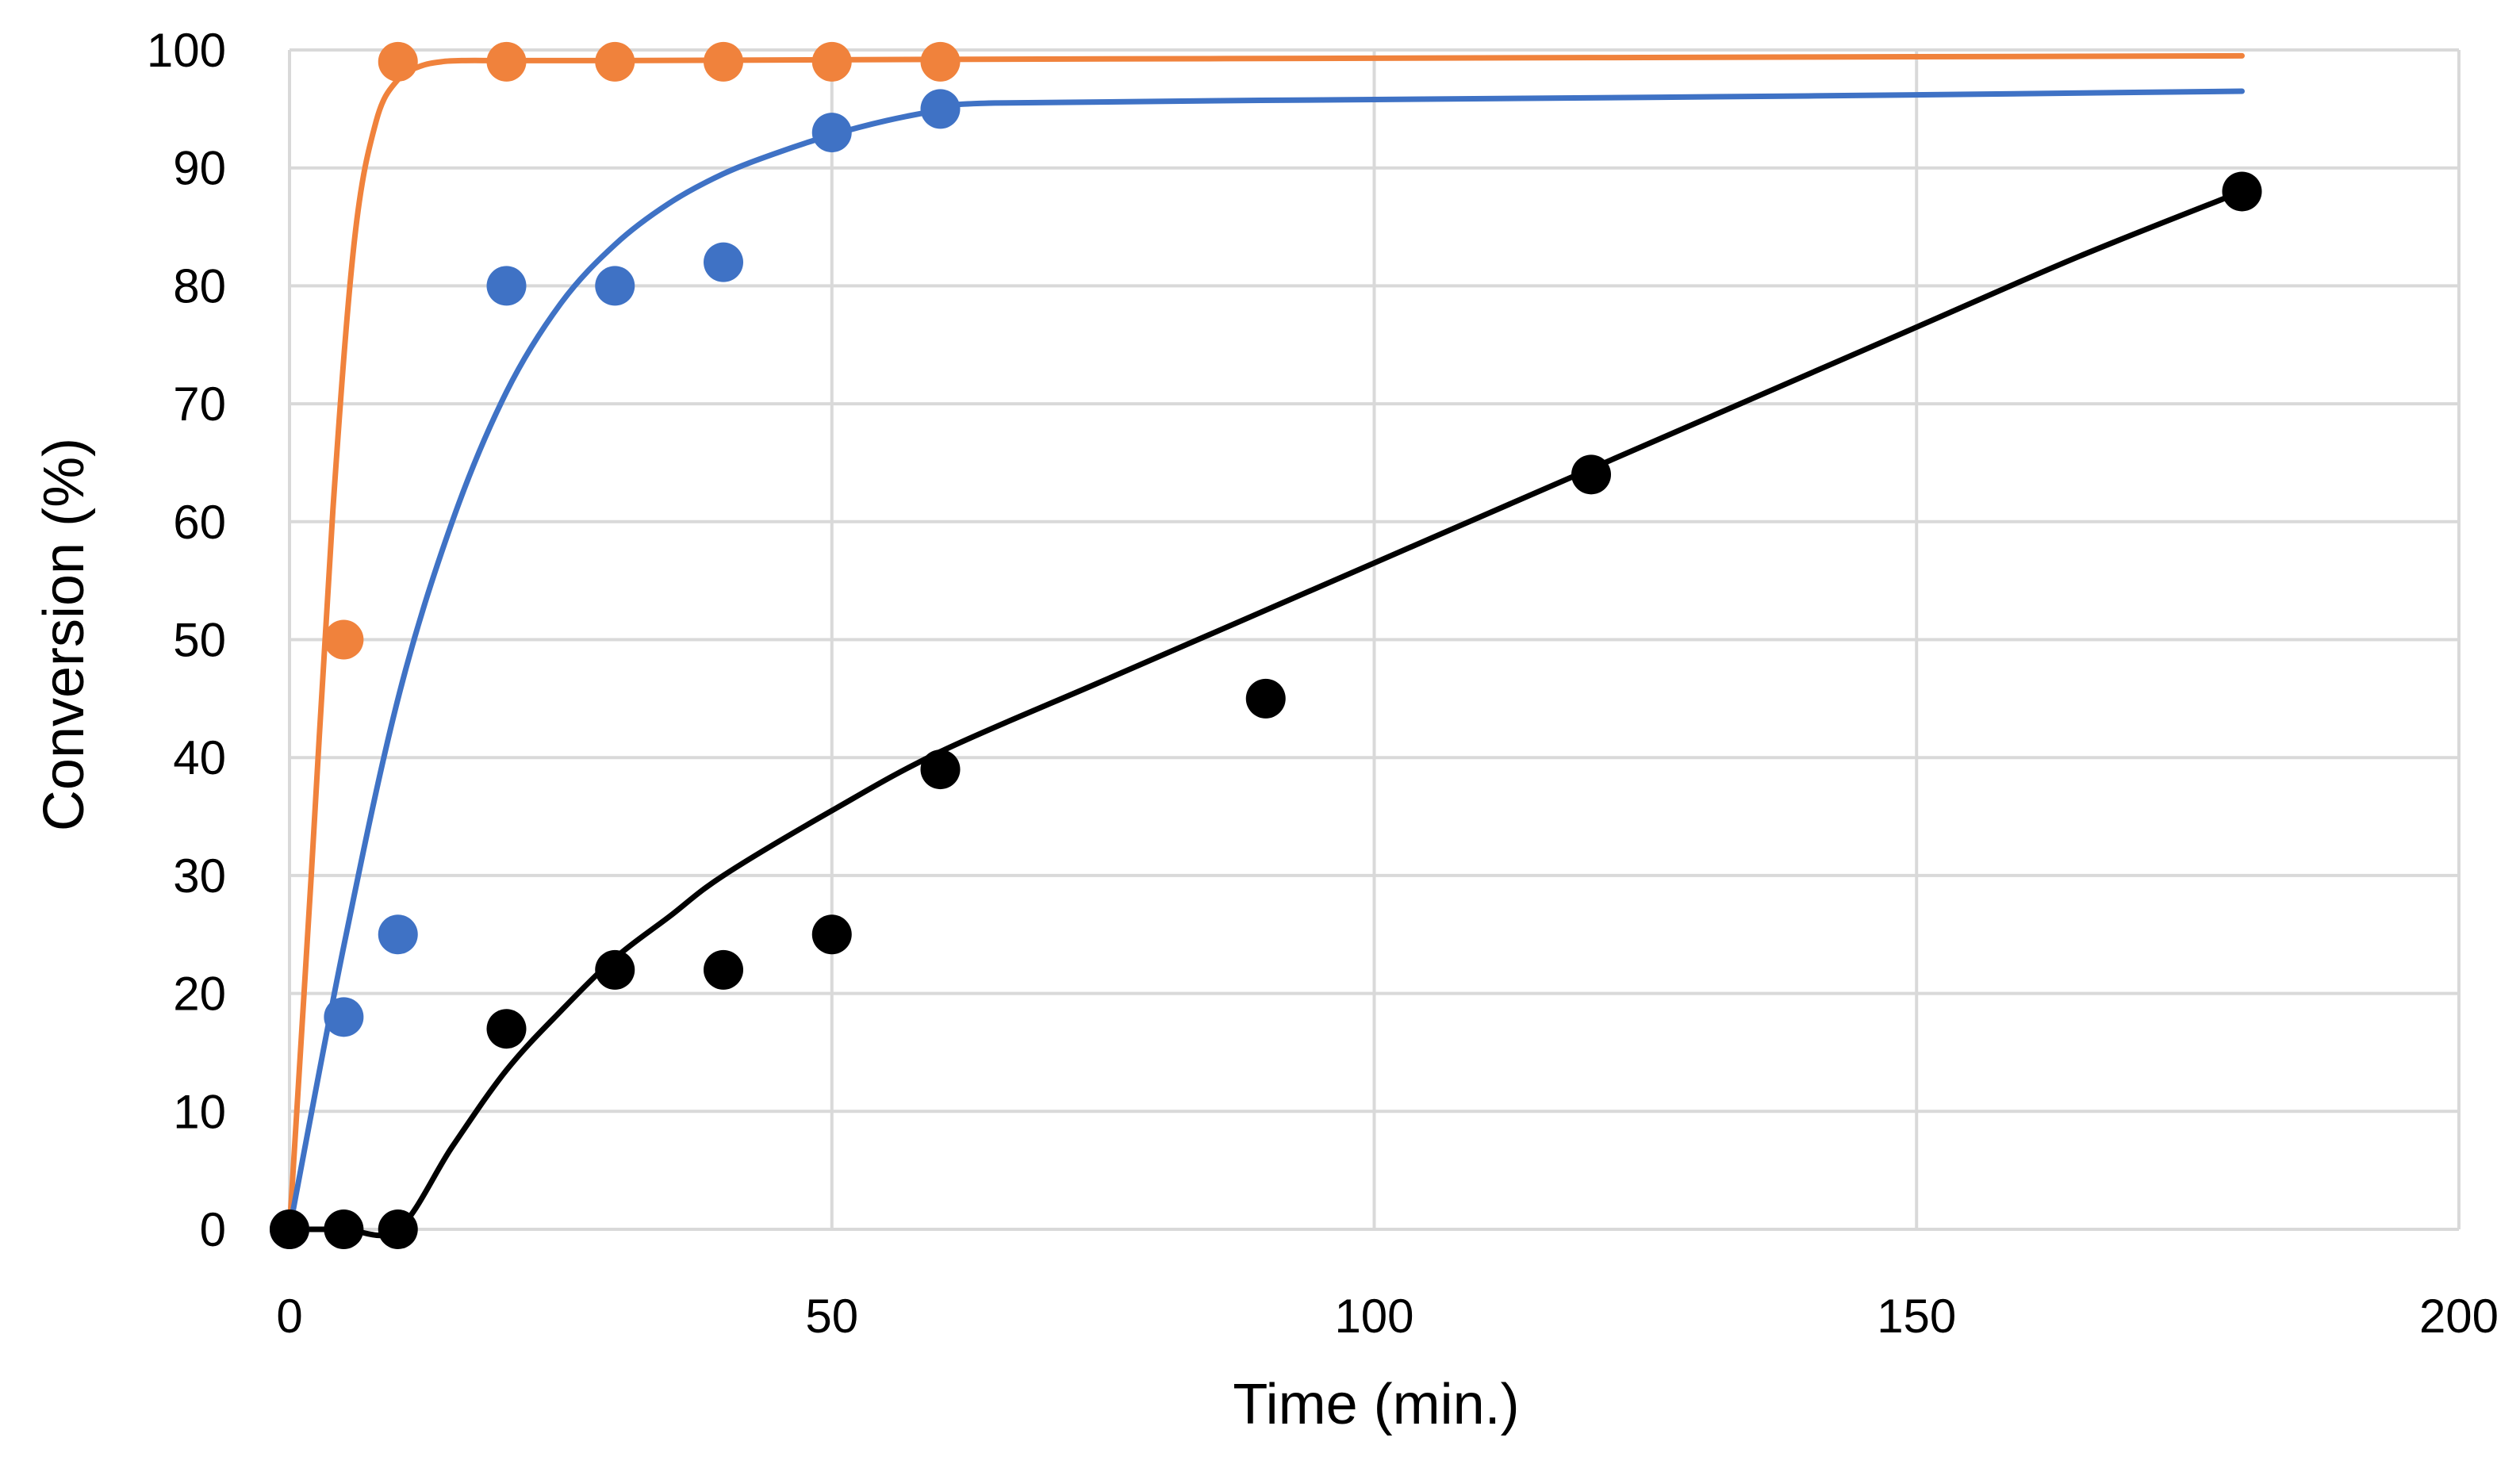 The image size is (2520, 1472). What do you see at coordinates (199, 995) in the screenshot?
I see `y-tick-label-20: 20` at bounding box center [199, 995].